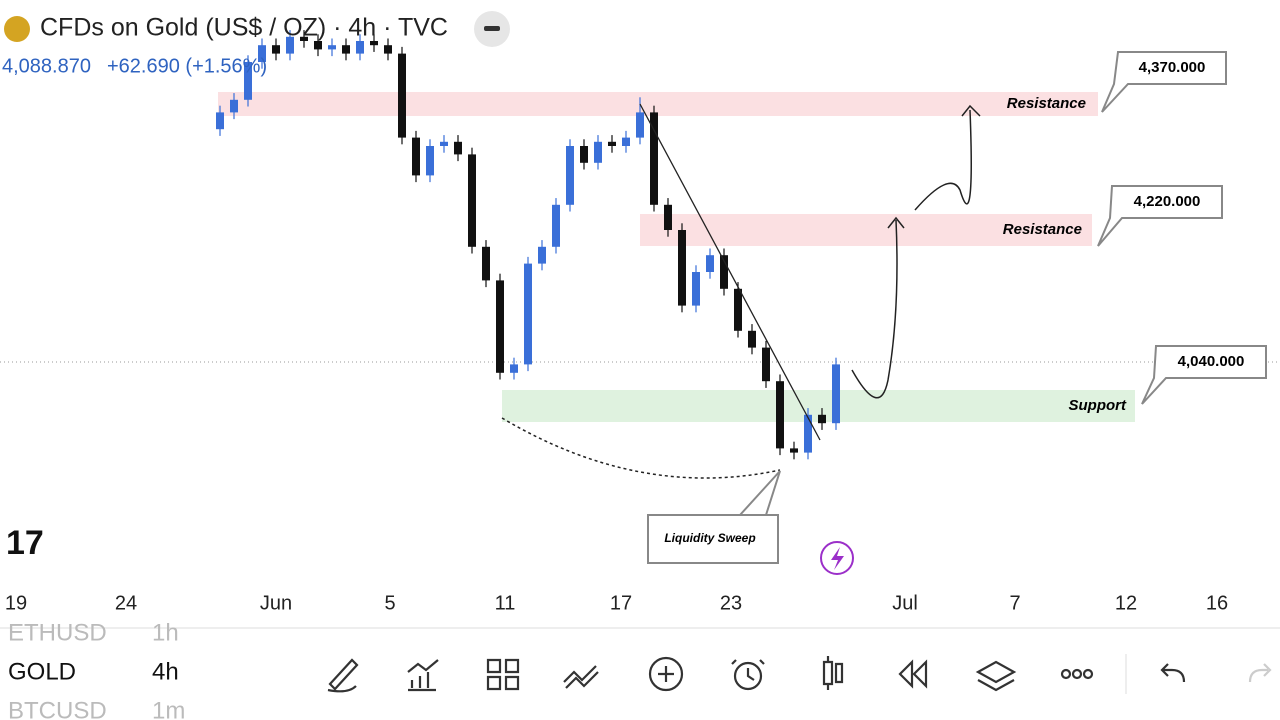 Image resolution: width=1280 pixels, height=720 pixels. I want to click on add-tool, so click(666, 674).